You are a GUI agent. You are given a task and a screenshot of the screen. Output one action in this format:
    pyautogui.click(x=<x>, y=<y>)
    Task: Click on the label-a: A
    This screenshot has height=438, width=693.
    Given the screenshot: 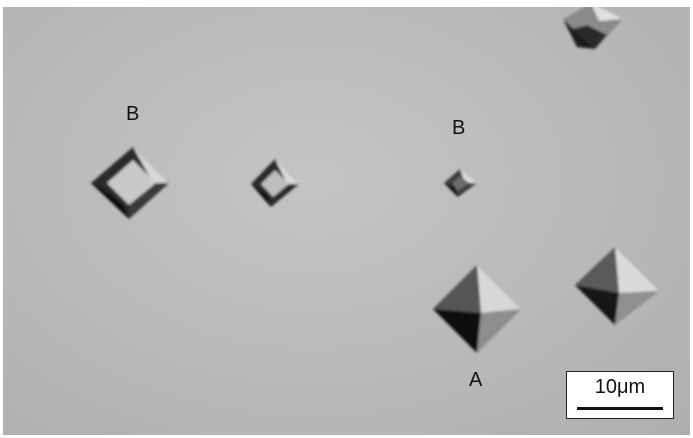 What is the action you would take?
    pyautogui.click(x=475, y=380)
    